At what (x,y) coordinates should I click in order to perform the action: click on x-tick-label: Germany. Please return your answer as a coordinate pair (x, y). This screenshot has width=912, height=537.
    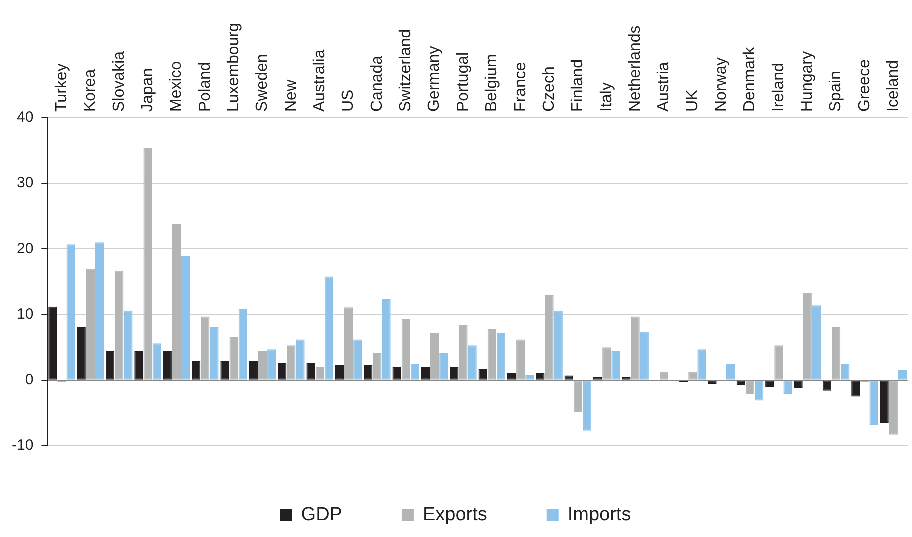
    Looking at the image, I should click on (435, 79).